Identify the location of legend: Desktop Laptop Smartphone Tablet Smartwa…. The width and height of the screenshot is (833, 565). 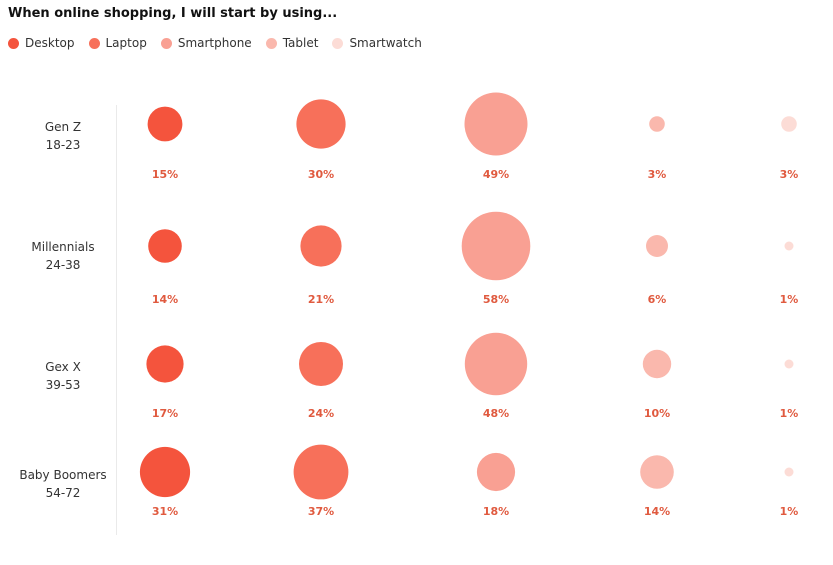
(222, 43).